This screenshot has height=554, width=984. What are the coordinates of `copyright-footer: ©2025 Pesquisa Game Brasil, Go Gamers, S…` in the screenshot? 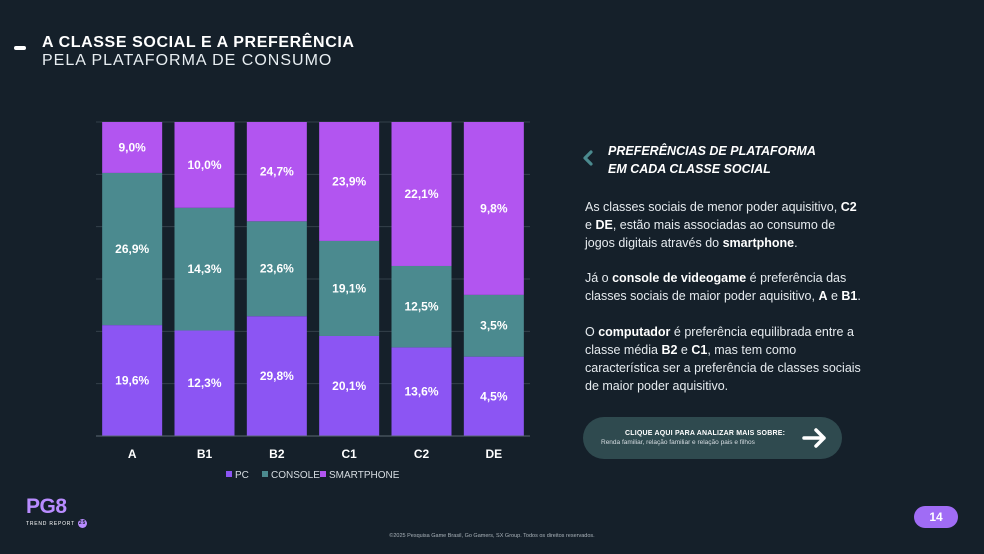 It's located at (492, 536).